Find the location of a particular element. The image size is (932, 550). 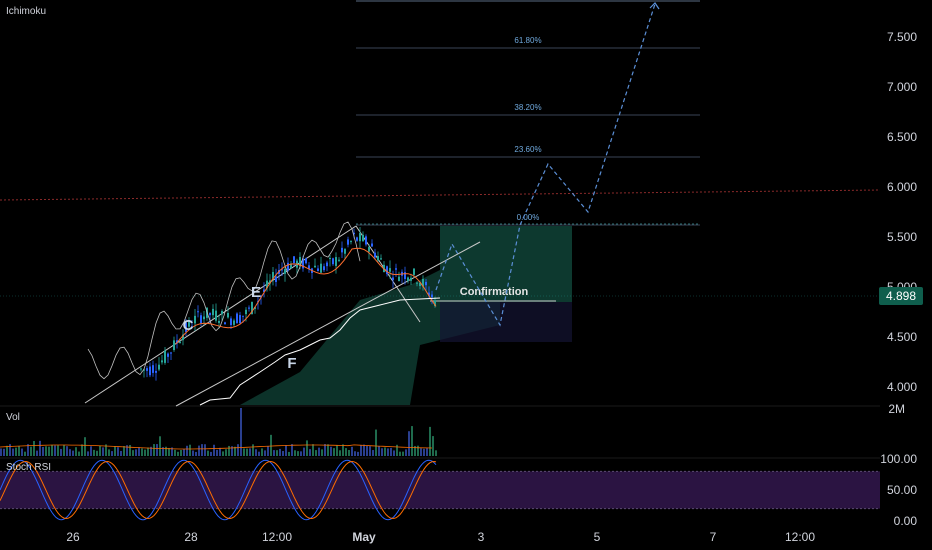

confirmation-label: Confirmation is located at coordinates (494, 292).